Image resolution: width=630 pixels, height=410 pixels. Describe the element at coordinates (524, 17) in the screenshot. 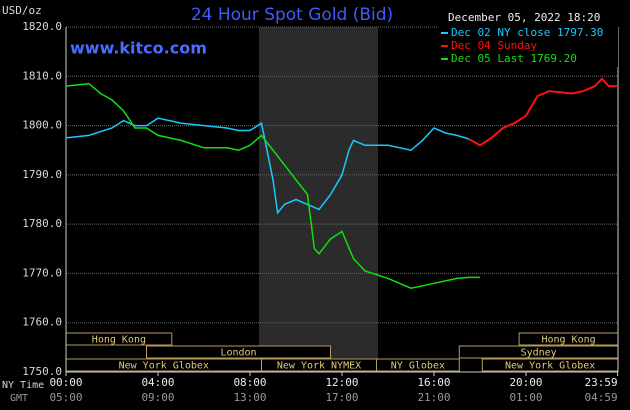

I see `date: December 05, 2022 18:20` at that location.